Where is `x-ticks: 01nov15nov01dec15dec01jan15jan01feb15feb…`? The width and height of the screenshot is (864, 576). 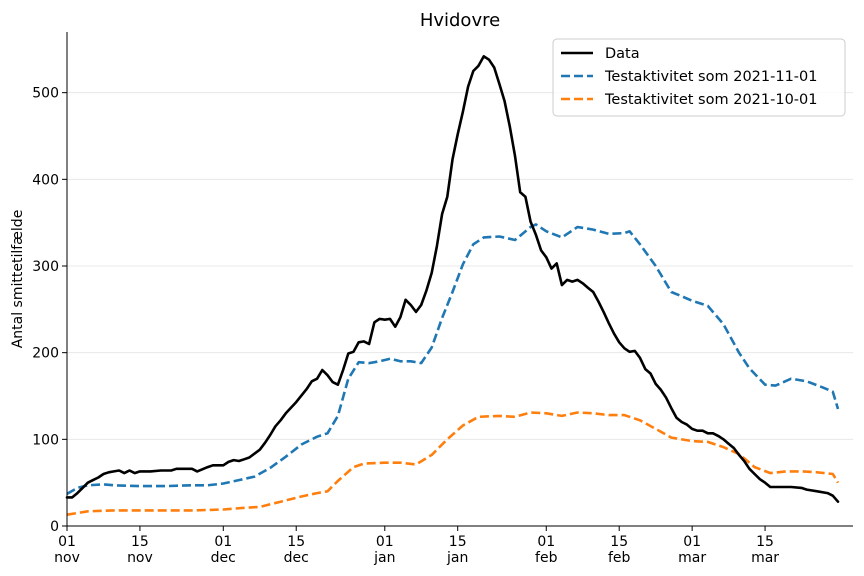 x-ticks: 01nov15nov01dec15dec01jan15jan01feb15feb… is located at coordinates (416, 546).